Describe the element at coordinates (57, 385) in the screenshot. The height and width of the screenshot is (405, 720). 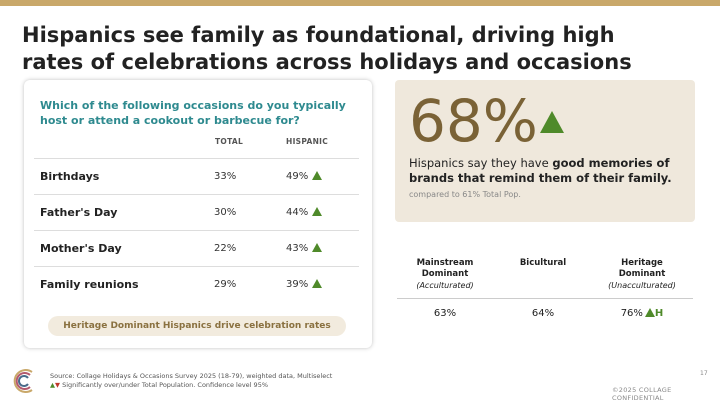
I see `down-triangle-icon: ▼` at that location.